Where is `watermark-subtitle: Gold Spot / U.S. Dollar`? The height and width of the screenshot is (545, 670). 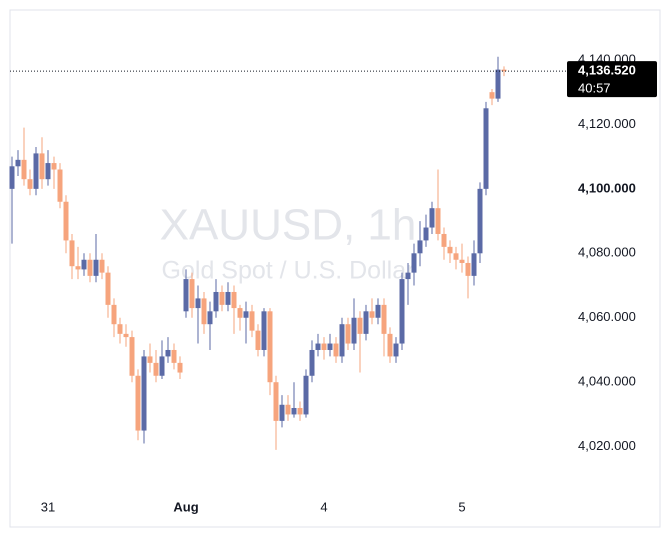 watermark-subtitle: Gold Spot / U.S. Dollar is located at coordinates (288, 271).